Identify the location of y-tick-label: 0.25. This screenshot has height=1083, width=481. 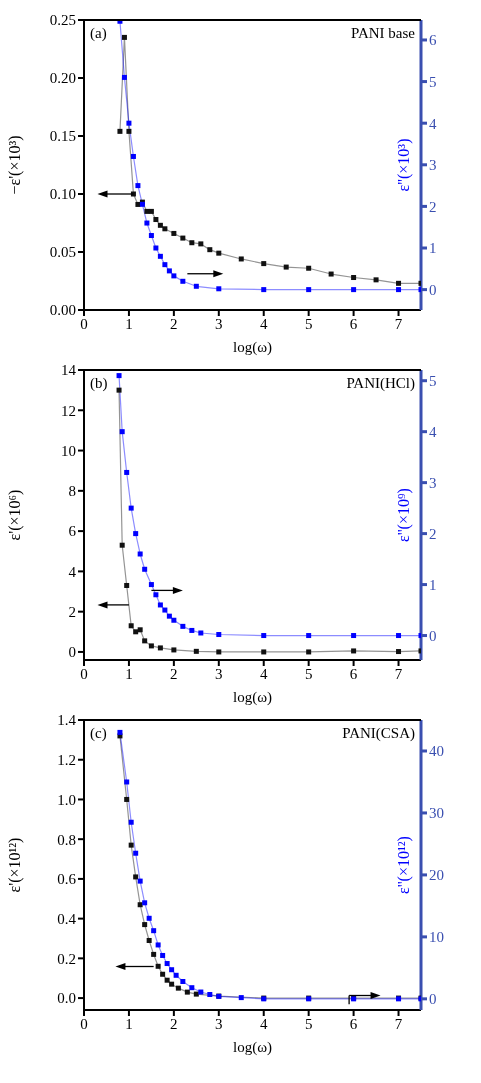
(62, 20).